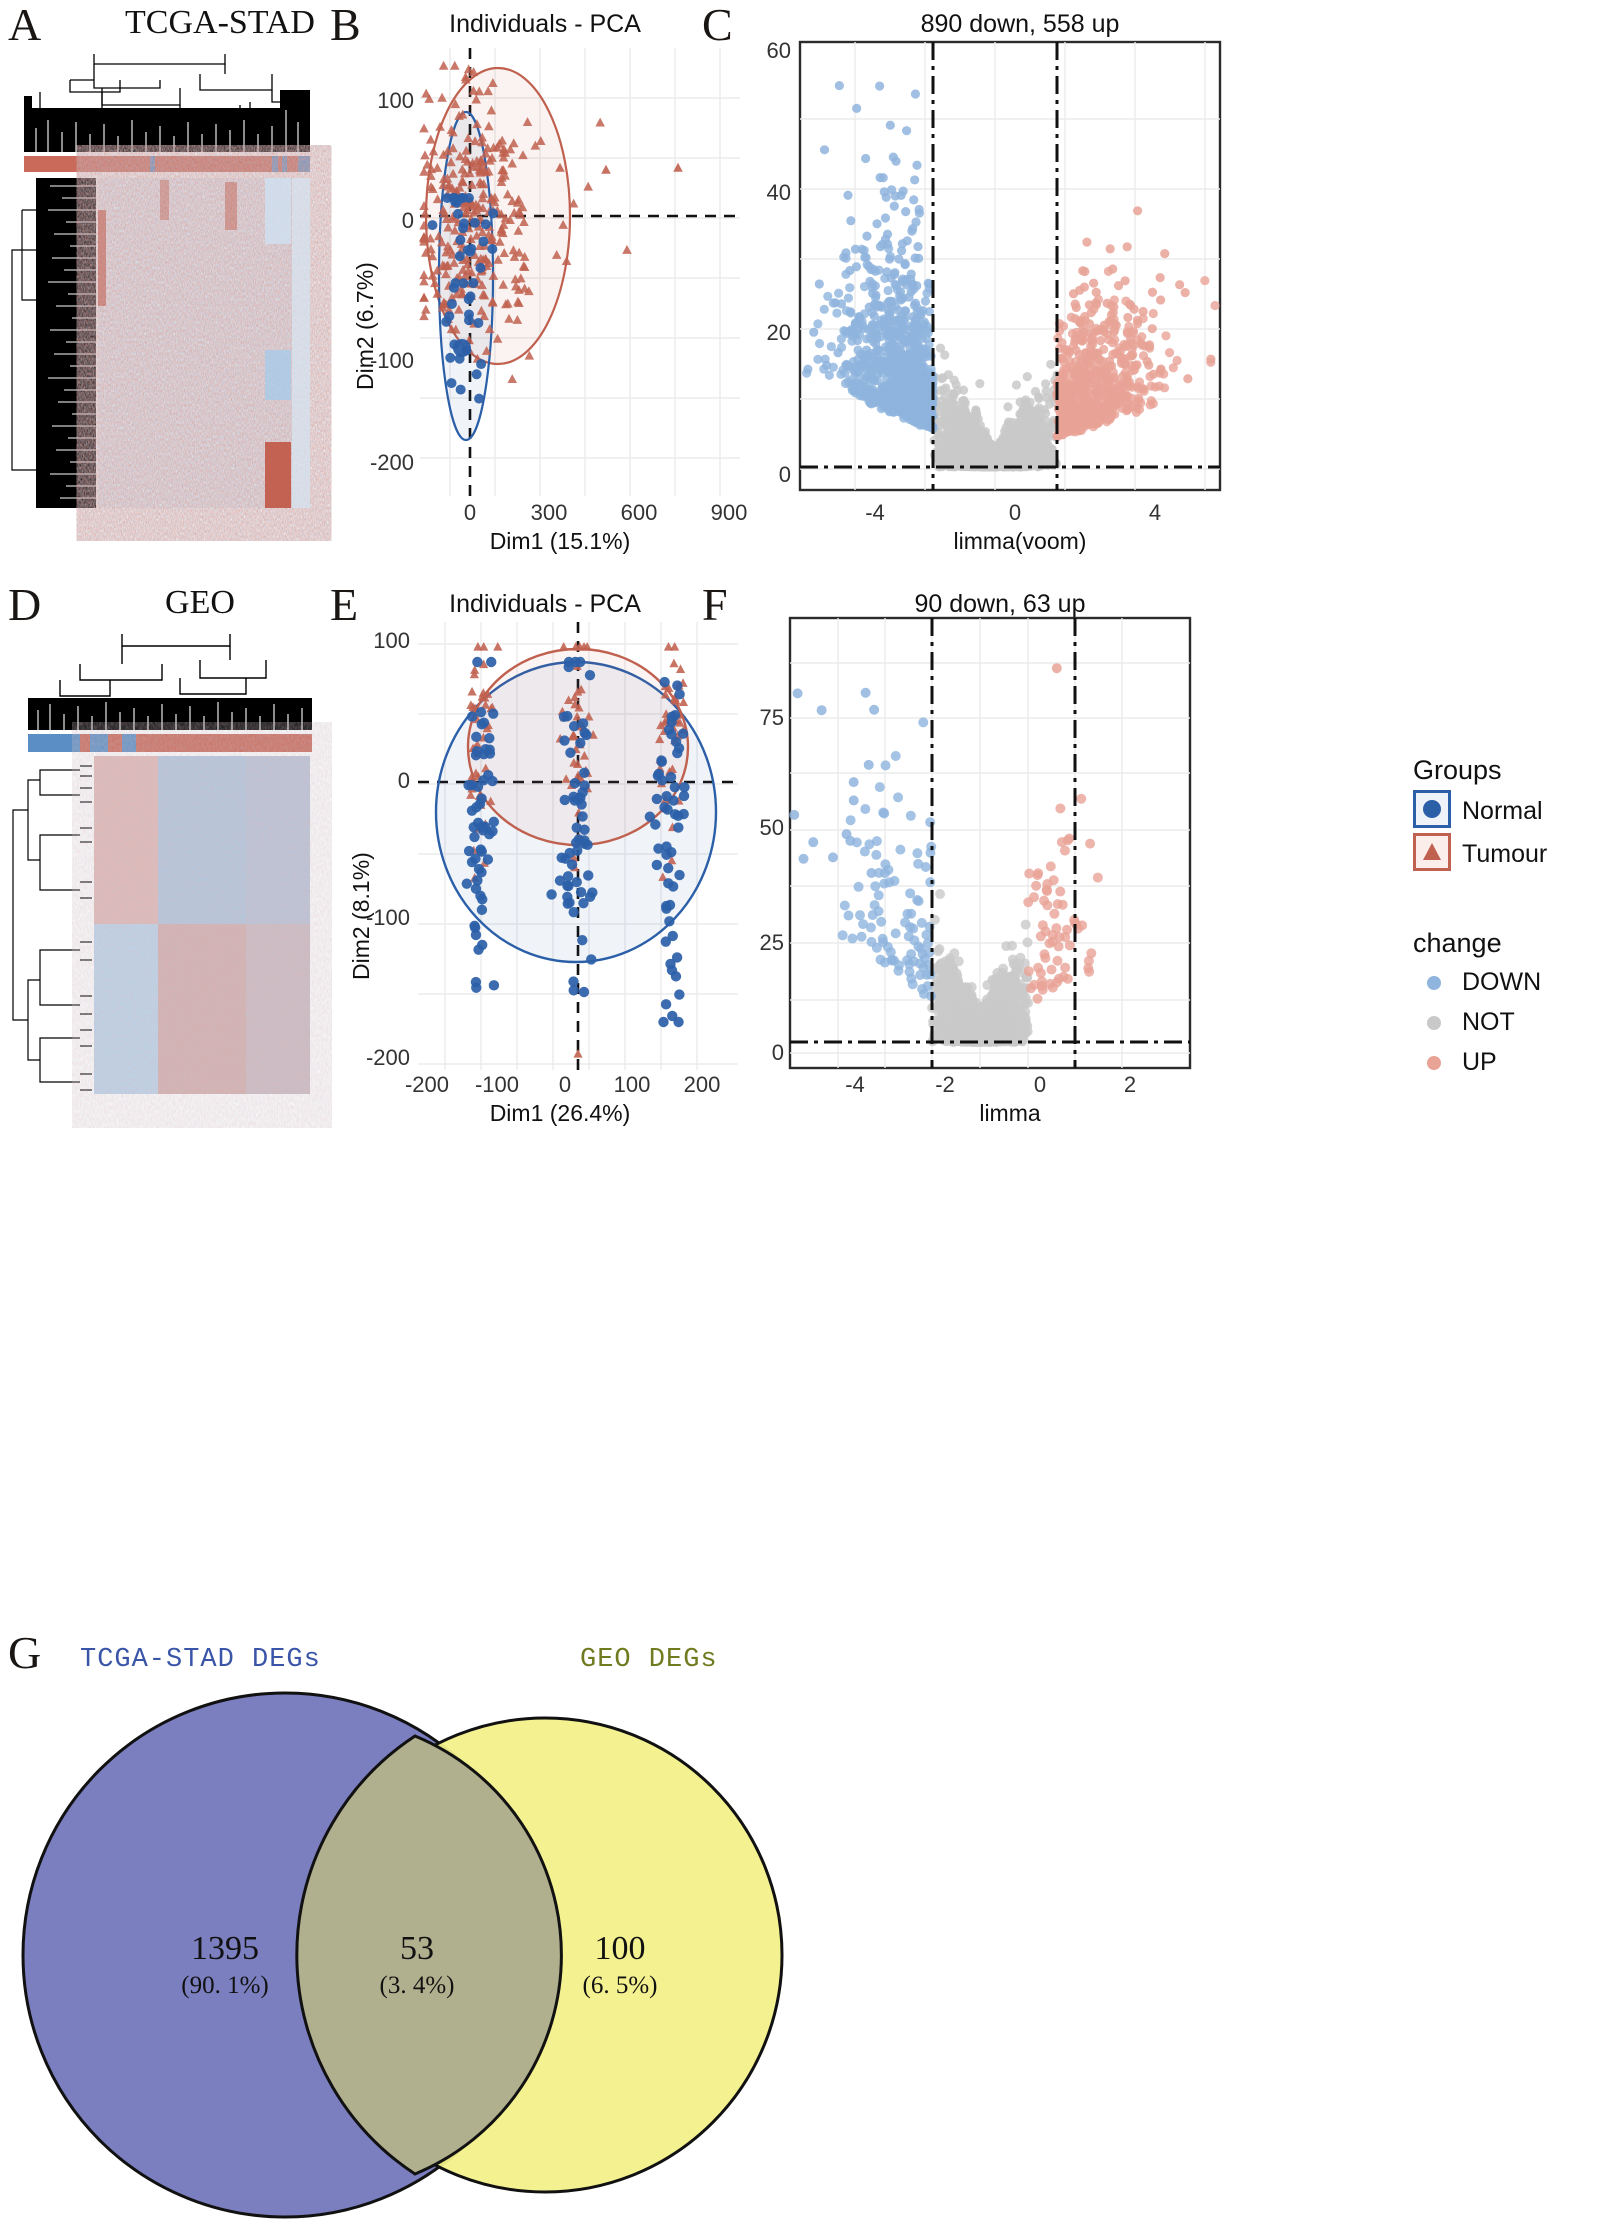 This screenshot has height=2231, width=1606. I want to click on panel-e-ytick-3: -200, so click(387, 1057).